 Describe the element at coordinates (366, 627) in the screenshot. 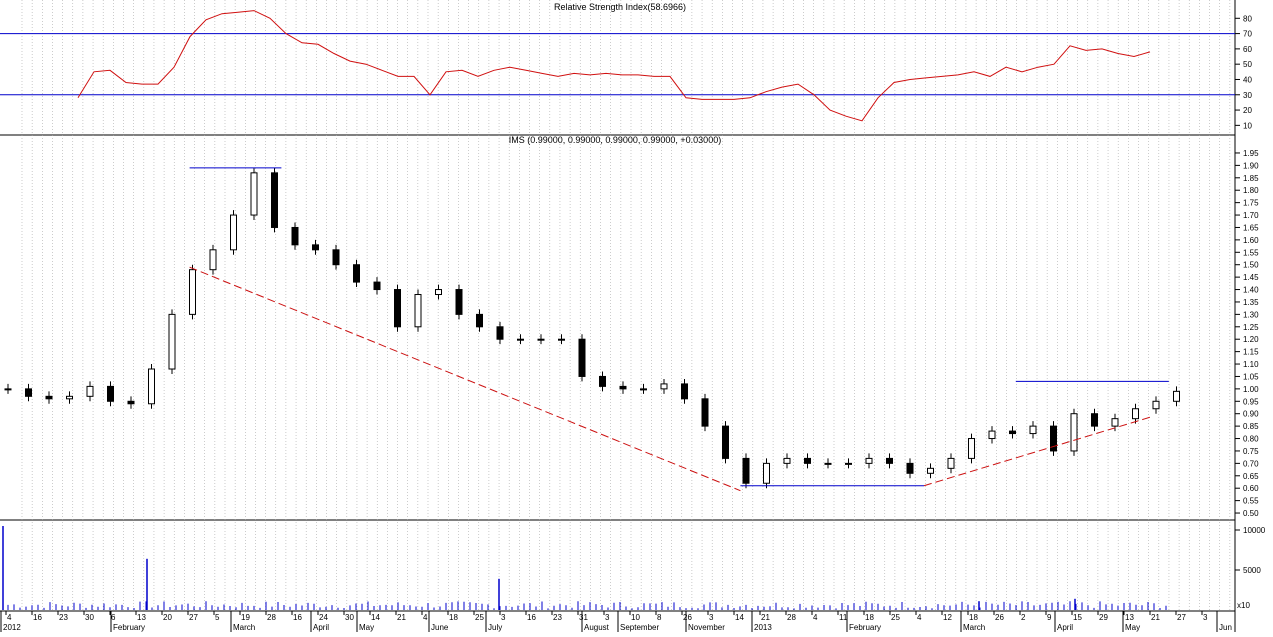

I see `x-month-label: May` at that location.